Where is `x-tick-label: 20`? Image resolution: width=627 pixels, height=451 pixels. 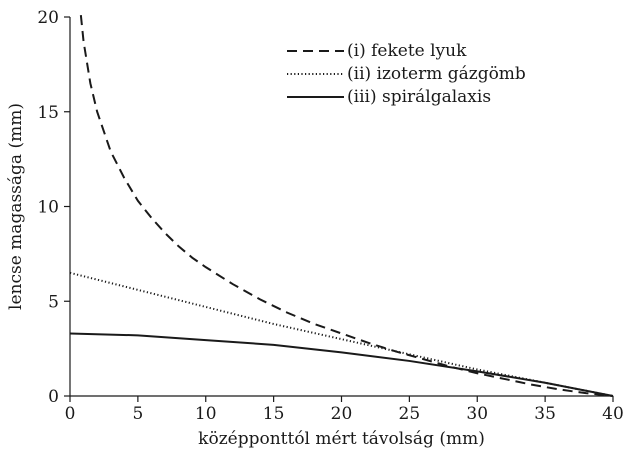 x-tick-label: 20 is located at coordinates (342, 414).